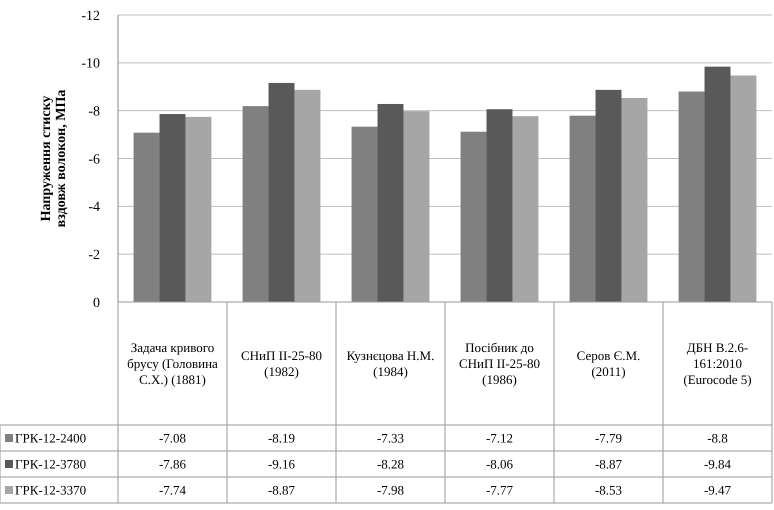  Describe the element at coordinates (390, 364) in the screenshot. I see `x-tick-label: Кузнєцова Н.М. (1984)` at that location.